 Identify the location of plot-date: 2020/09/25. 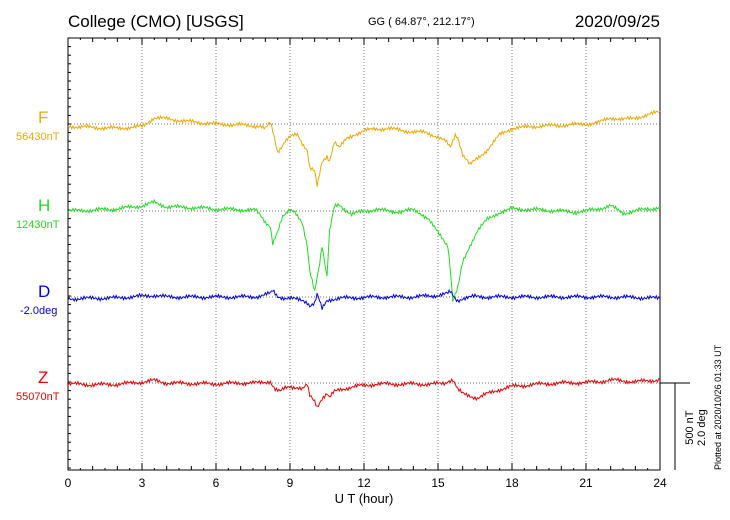
(617, 21).